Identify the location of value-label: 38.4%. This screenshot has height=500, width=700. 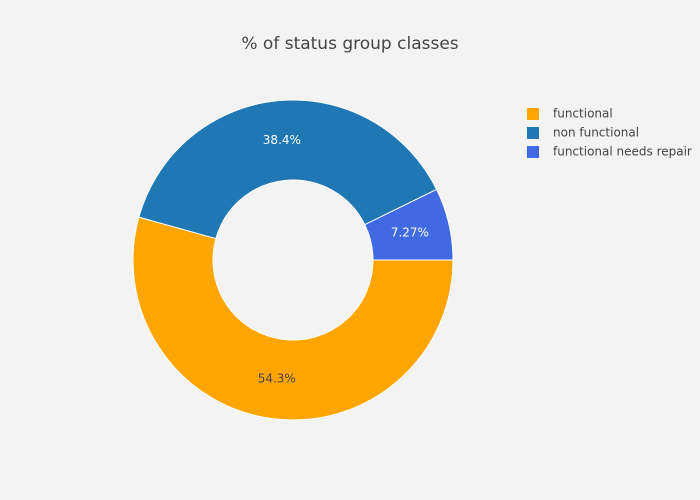
(282, 140).